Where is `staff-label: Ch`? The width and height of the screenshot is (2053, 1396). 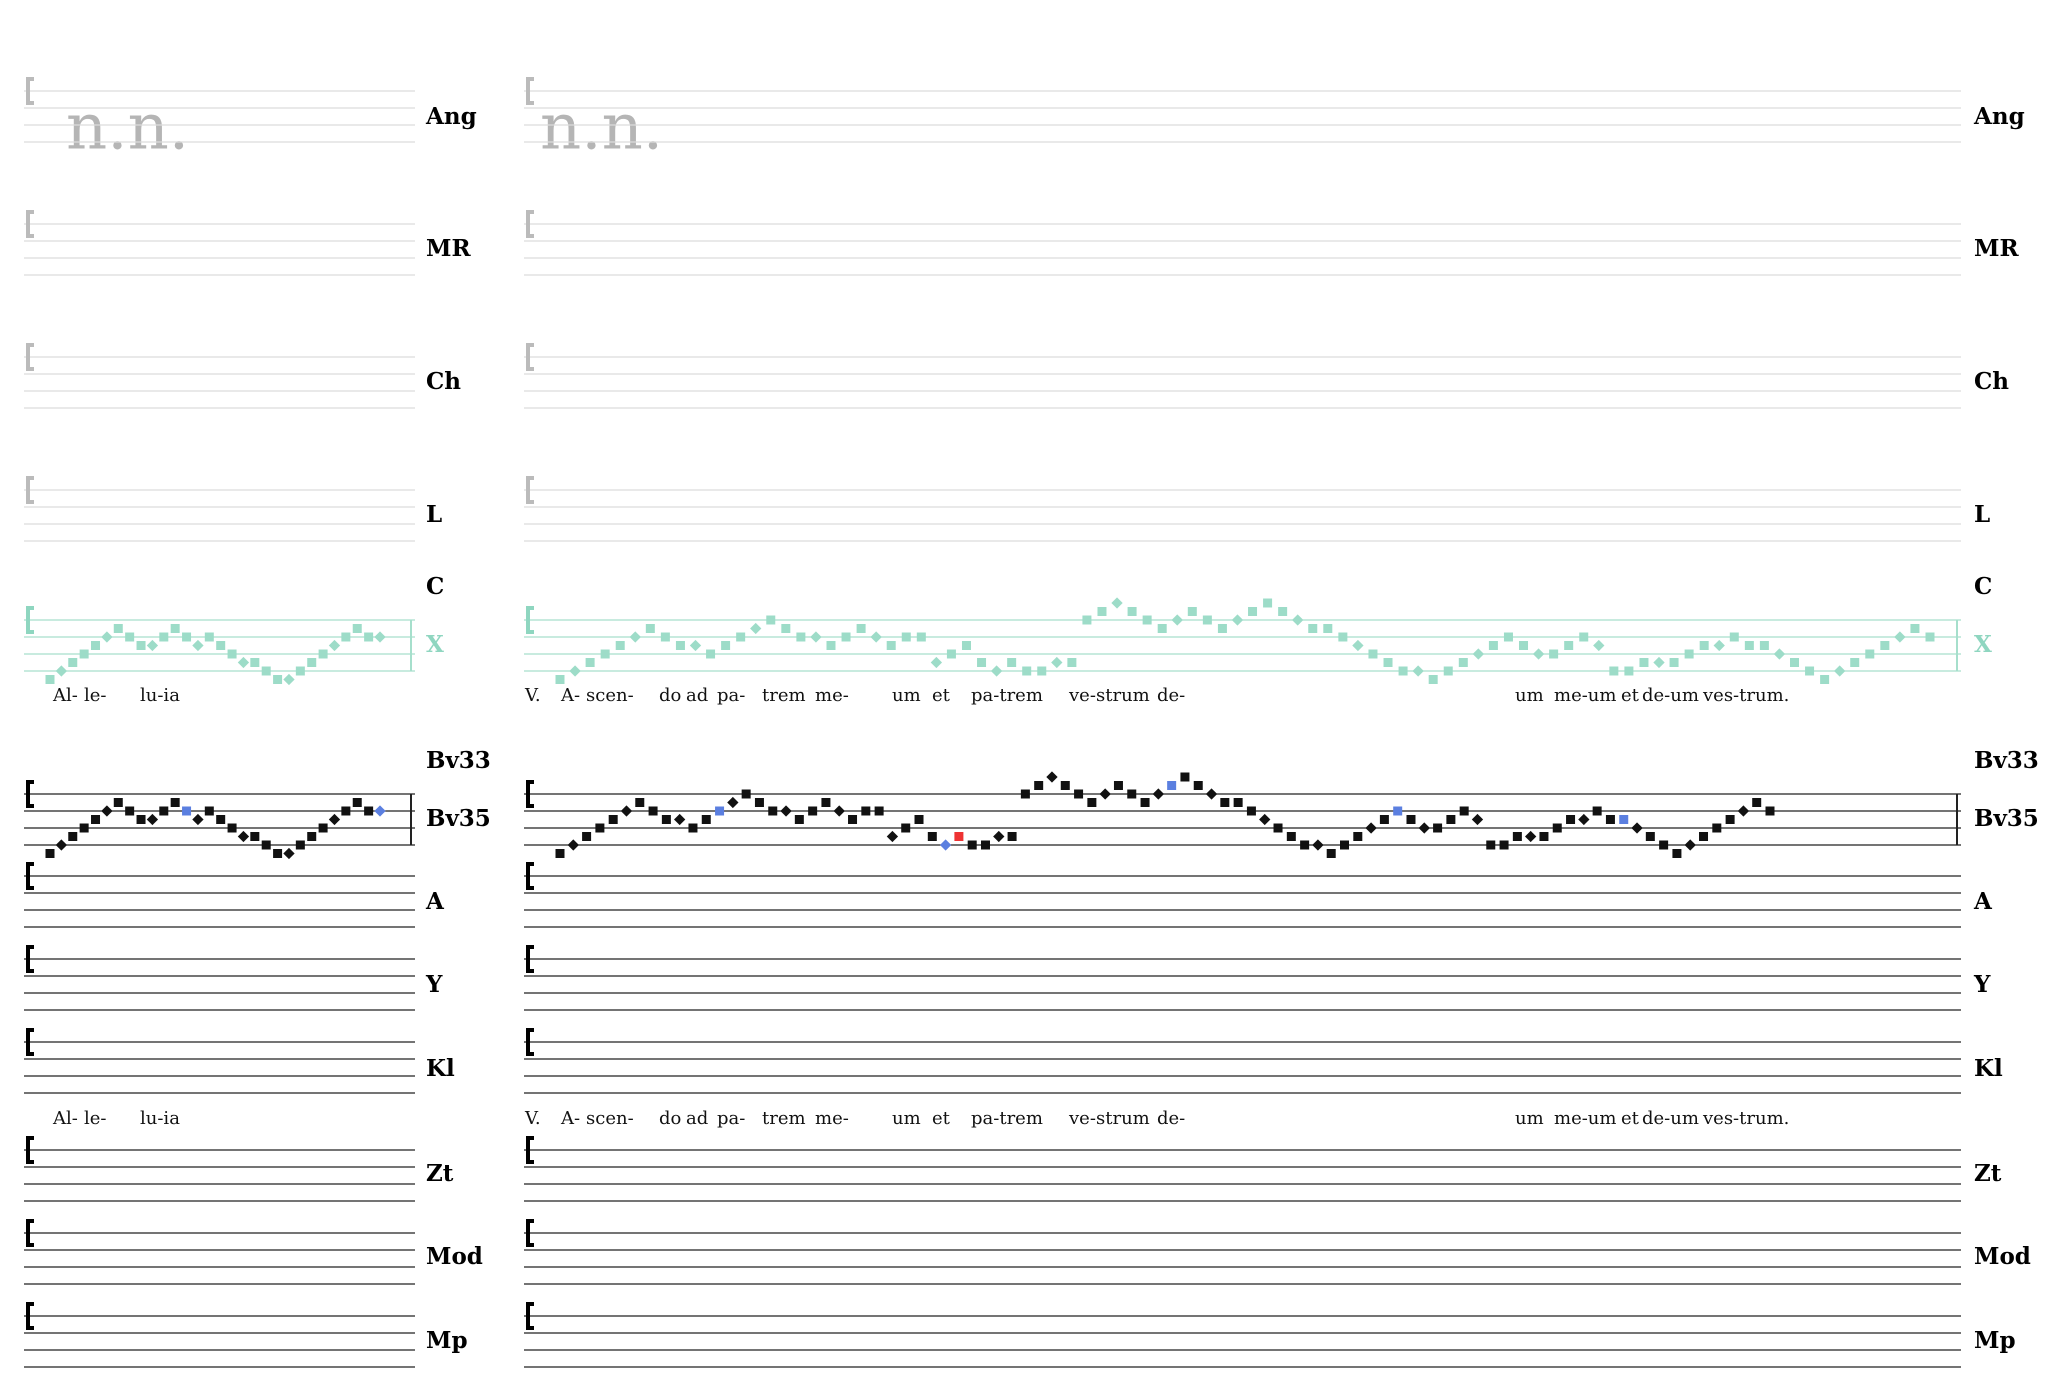 staff-label: Ch is located at coordinates (1991, 381).